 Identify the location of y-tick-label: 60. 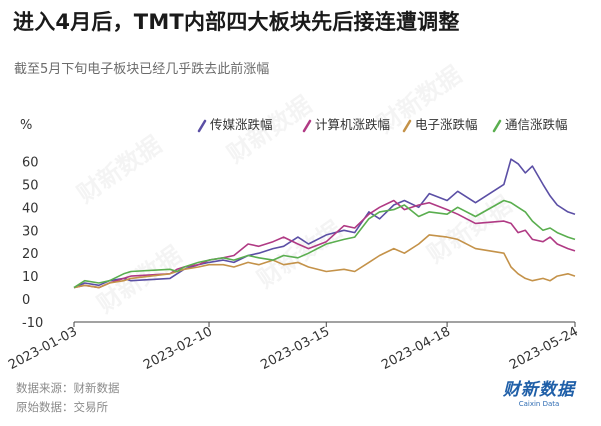
(30, 162).